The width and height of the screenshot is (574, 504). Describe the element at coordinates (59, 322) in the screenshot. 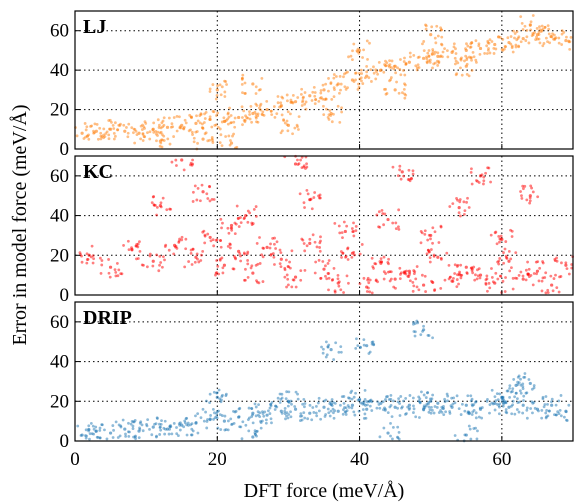

I see `y-tick-label: 60` at that location.